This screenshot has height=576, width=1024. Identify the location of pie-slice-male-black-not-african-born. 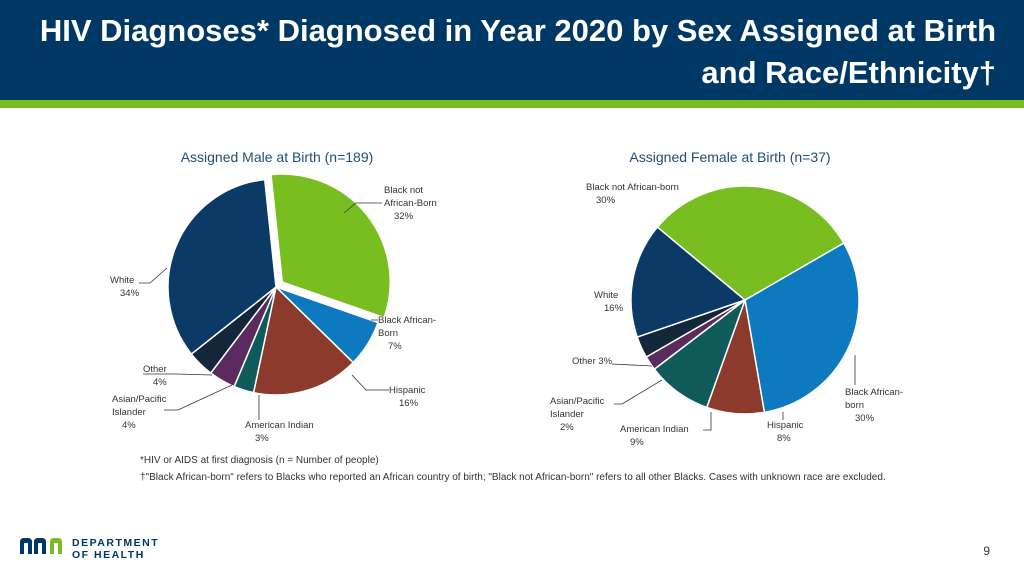
(330, 246).